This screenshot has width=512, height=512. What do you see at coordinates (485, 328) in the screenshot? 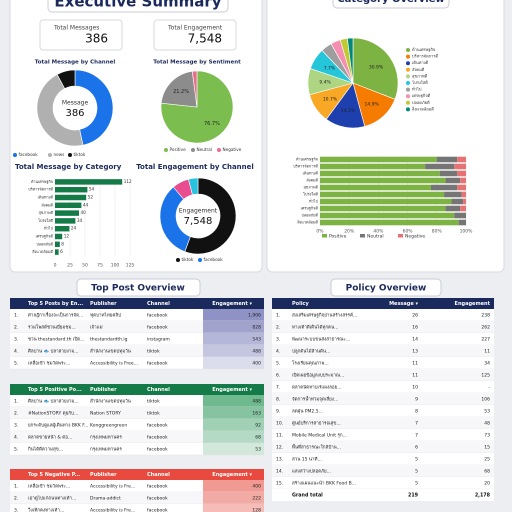
I see `table-cell: 262` at bounding box center [485, 328].